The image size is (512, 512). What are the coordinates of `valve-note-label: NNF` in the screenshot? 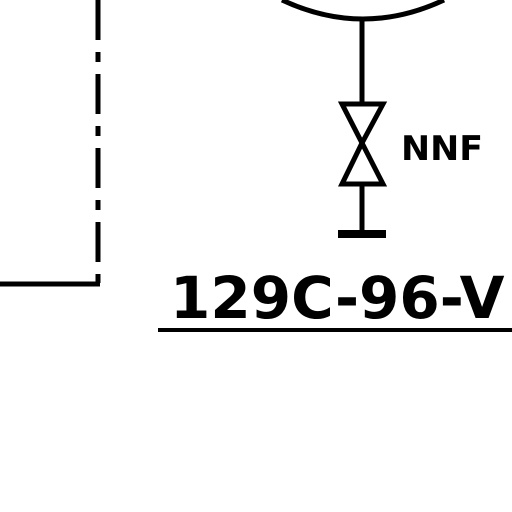 It's located at (442, 149).